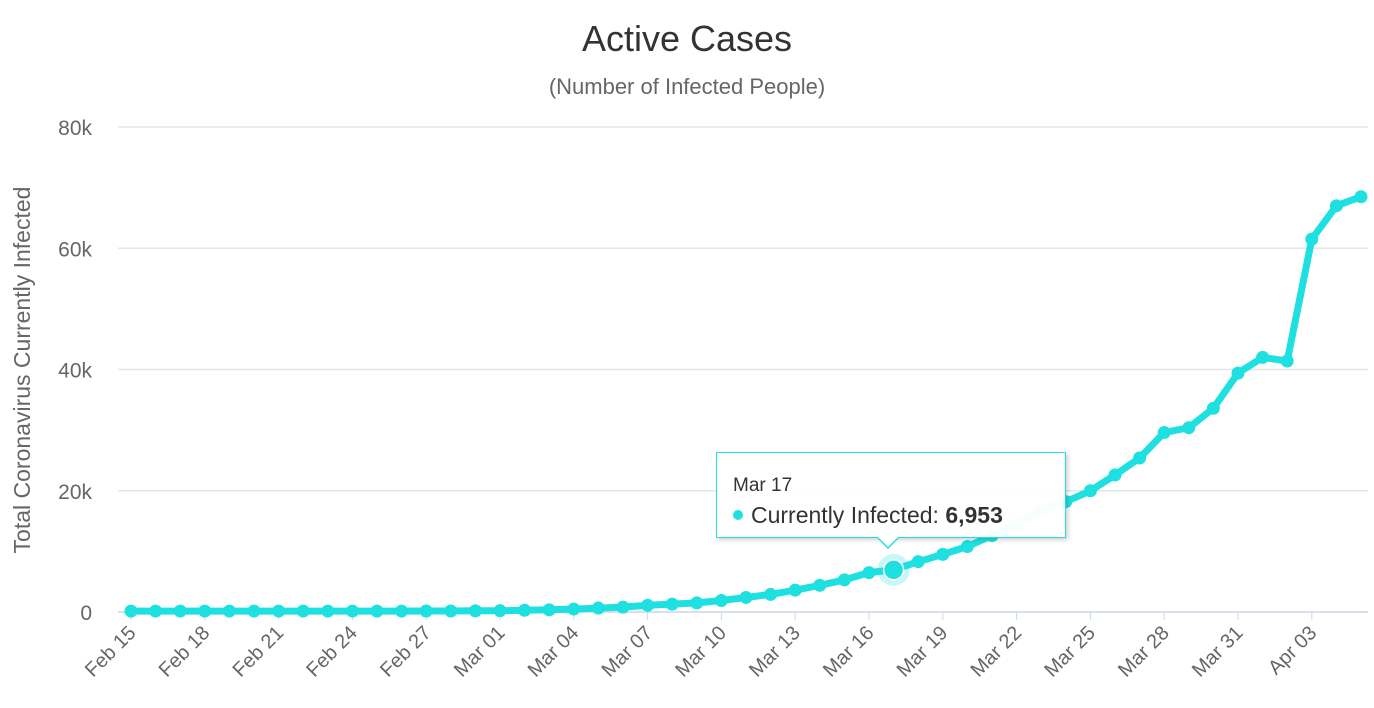 The image size is (1374, 708). What do you see at coordinates (332, 652) in the screenshot?
I see `x-tick-label: Feb 24` at bounding box center [332, 652].